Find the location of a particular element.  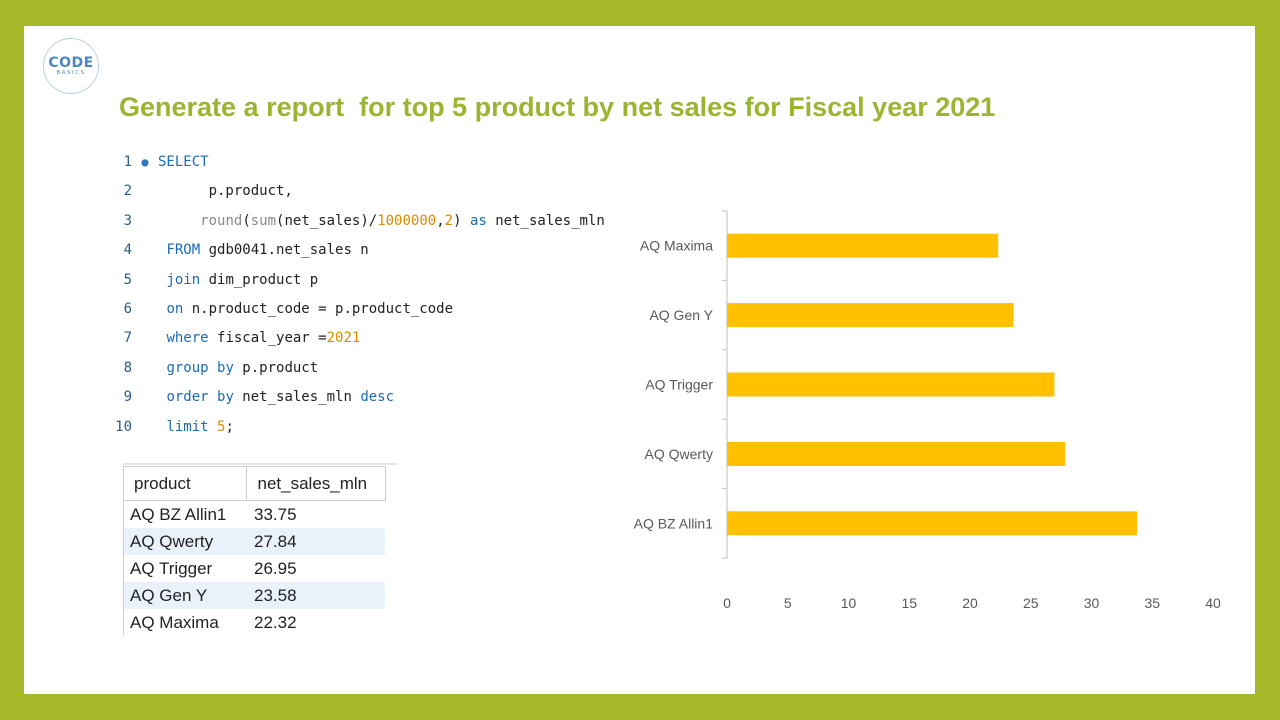

code-text: where fiscal_year =2021 is located at coordinates (259, 338).